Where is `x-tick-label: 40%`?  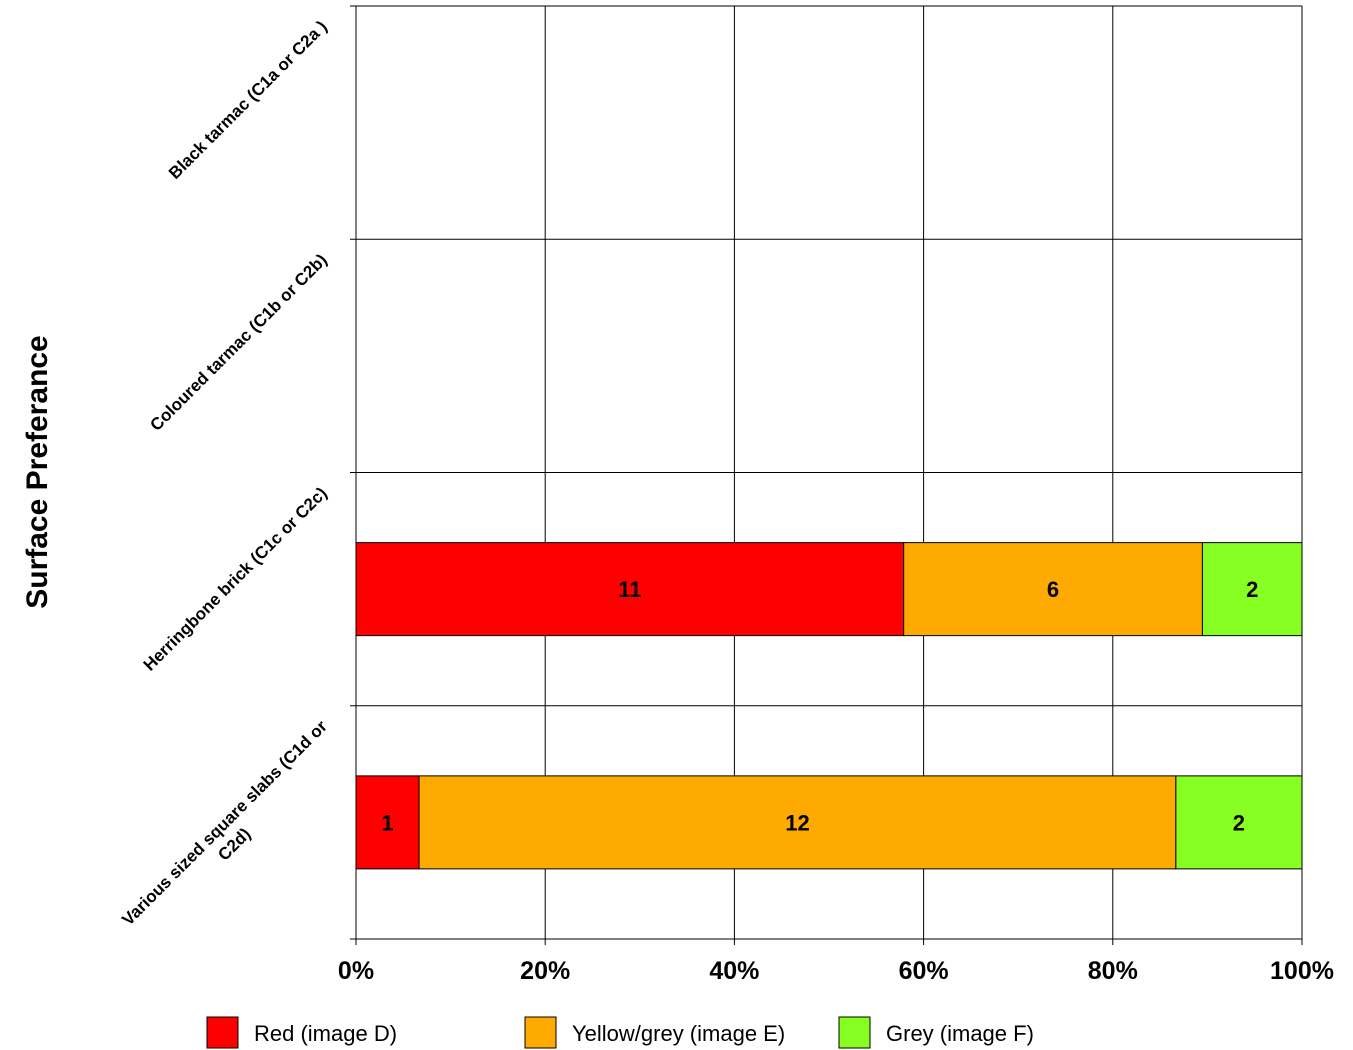
x-tick-label: 40% is located at coordinates (734, 971).